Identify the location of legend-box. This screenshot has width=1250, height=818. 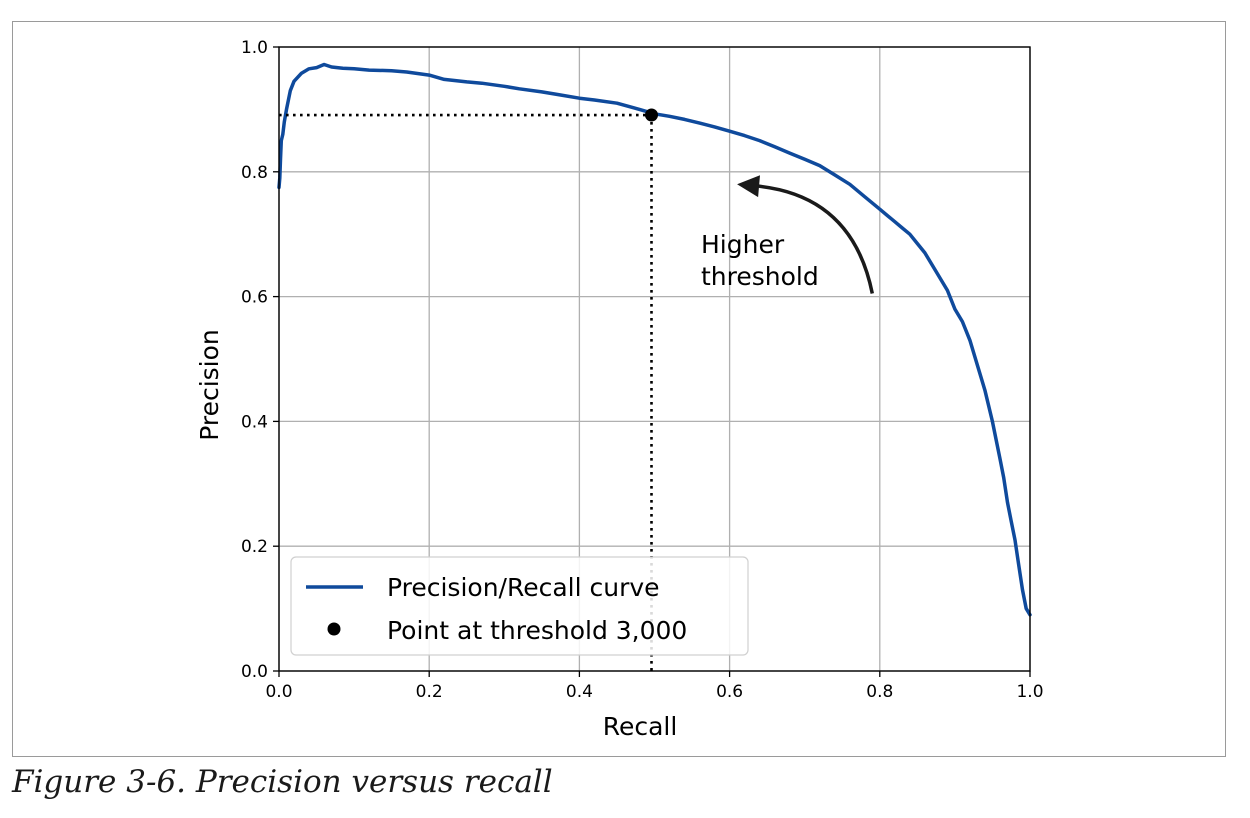
(519, 606).